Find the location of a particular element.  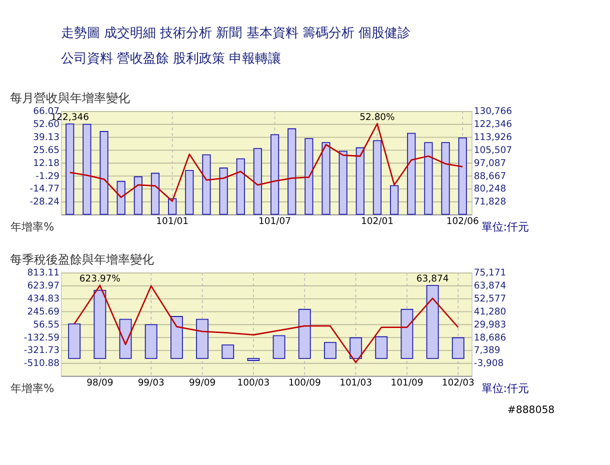

y2-tick-label: 7,389 is located at coordinates (487, 350).